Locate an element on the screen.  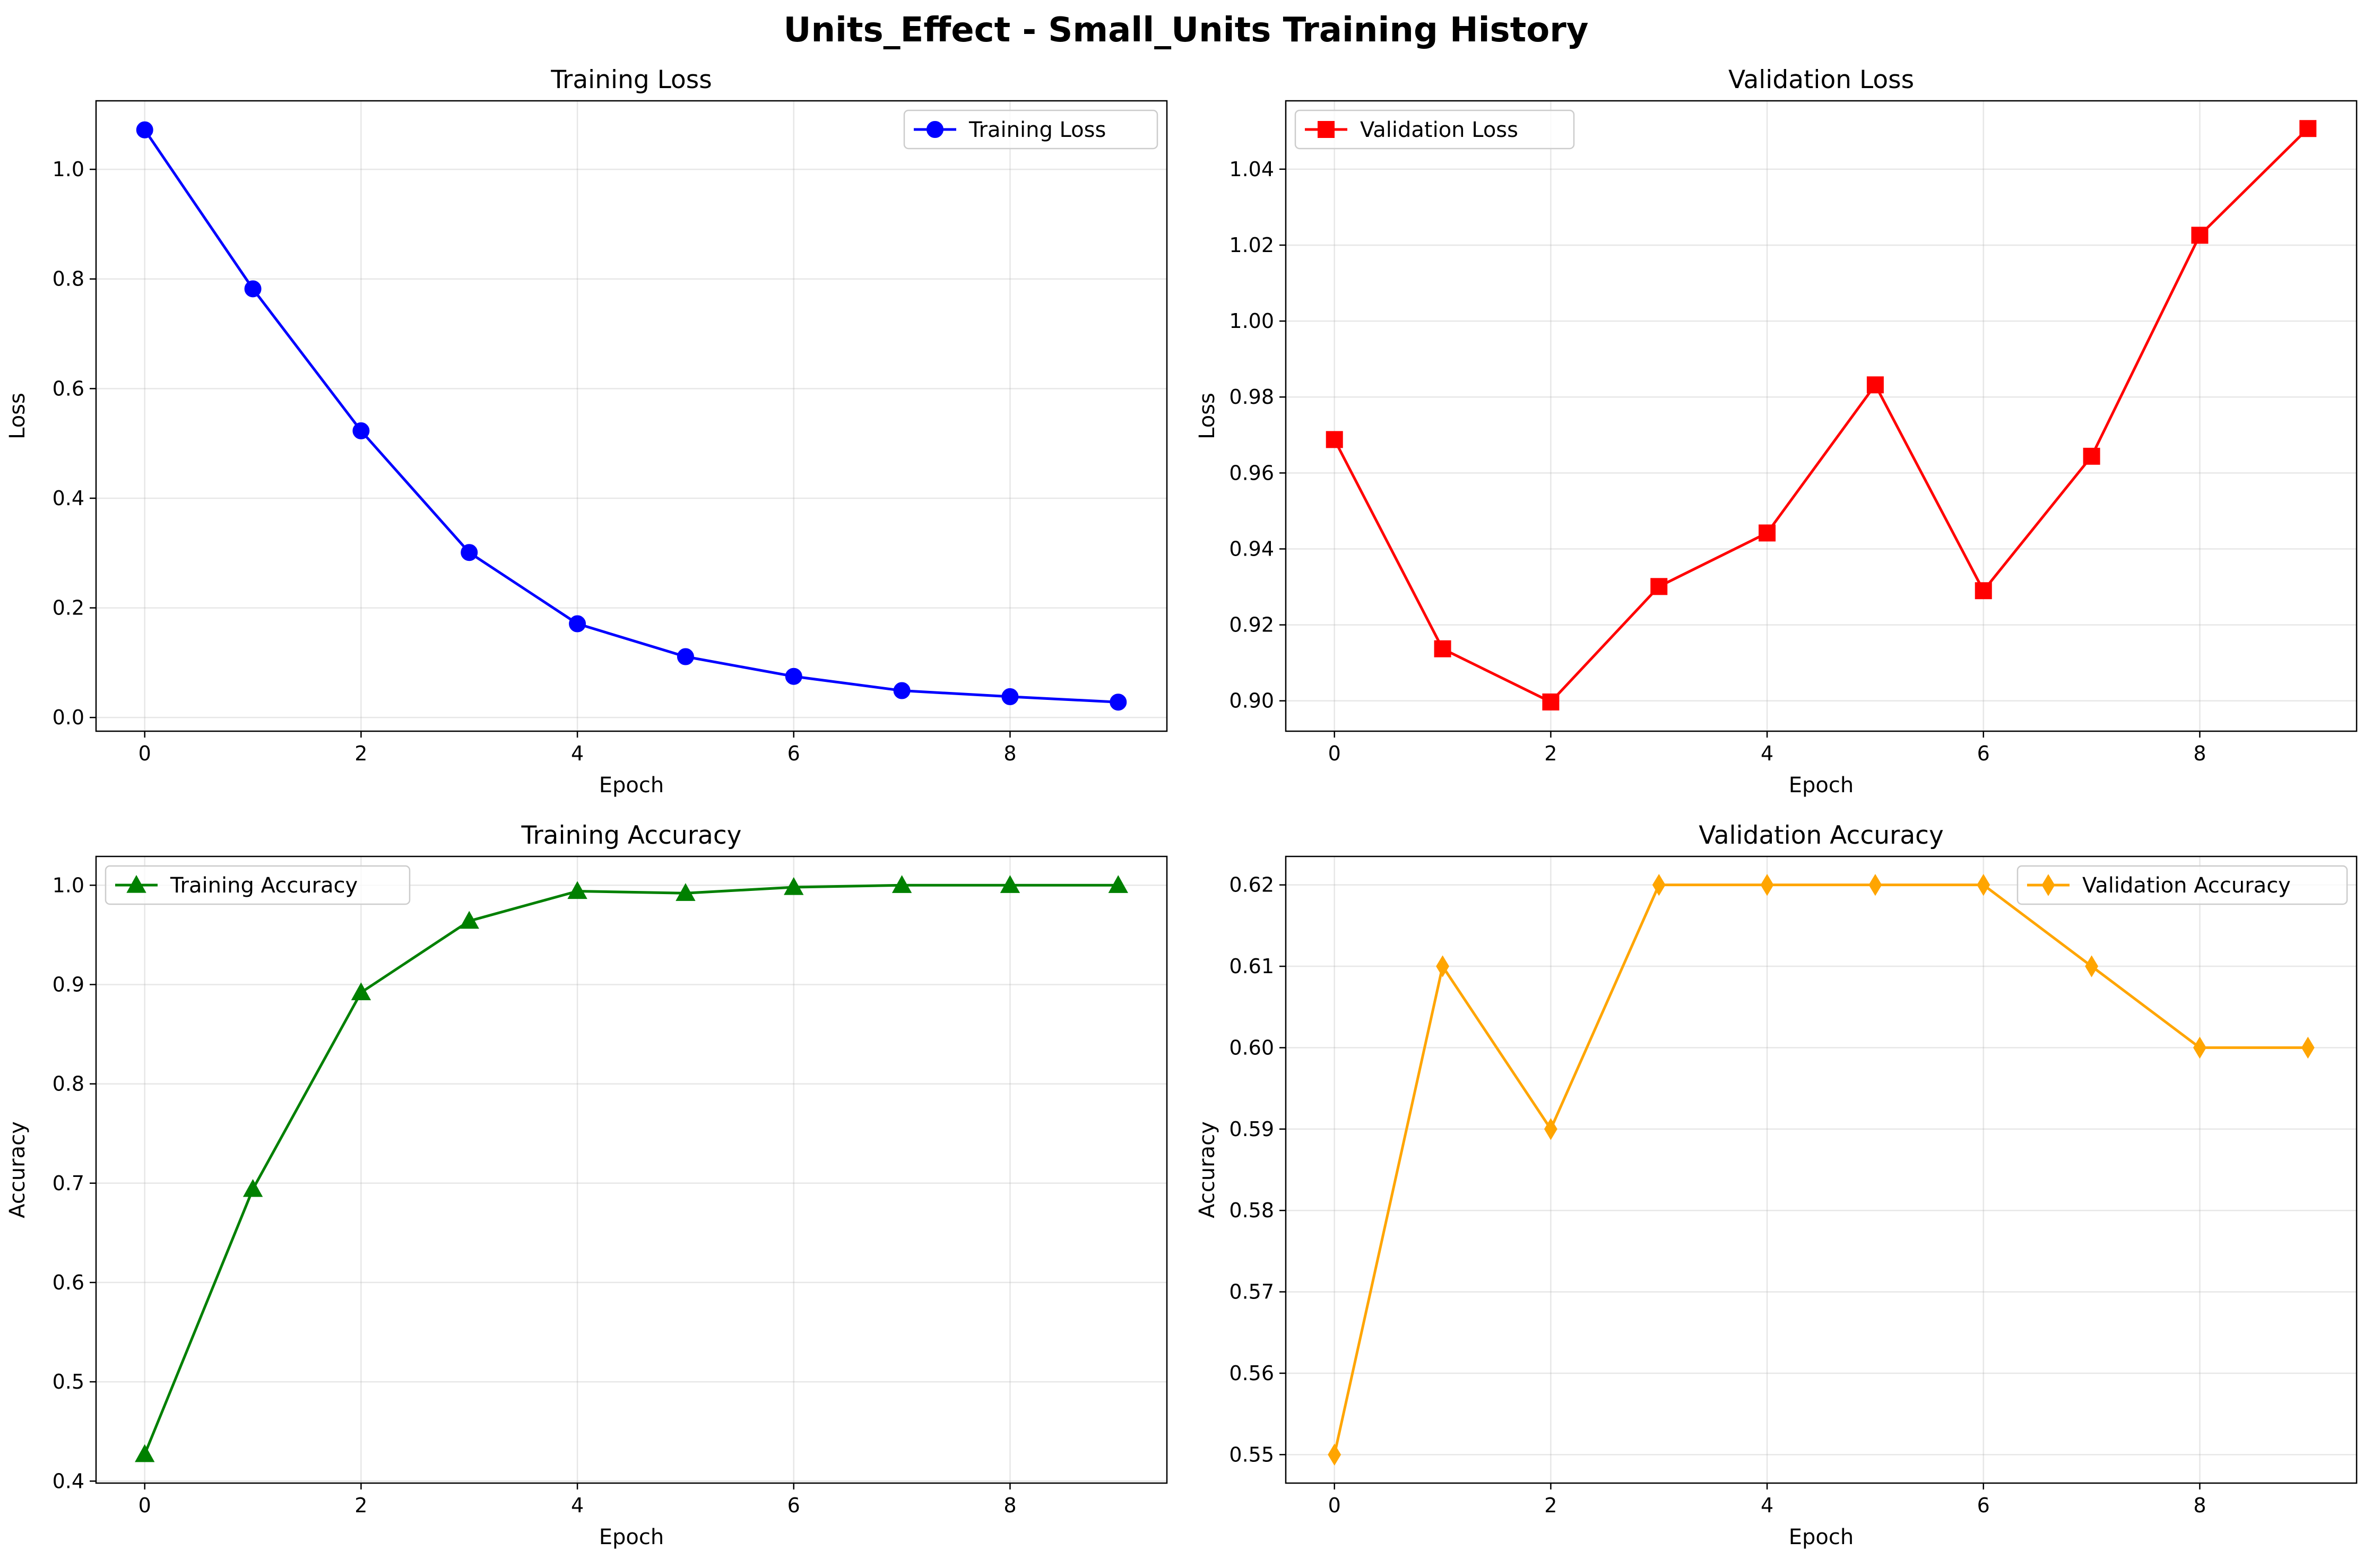
legend: Validation Accuracy is located at coordinates (2182, 885).